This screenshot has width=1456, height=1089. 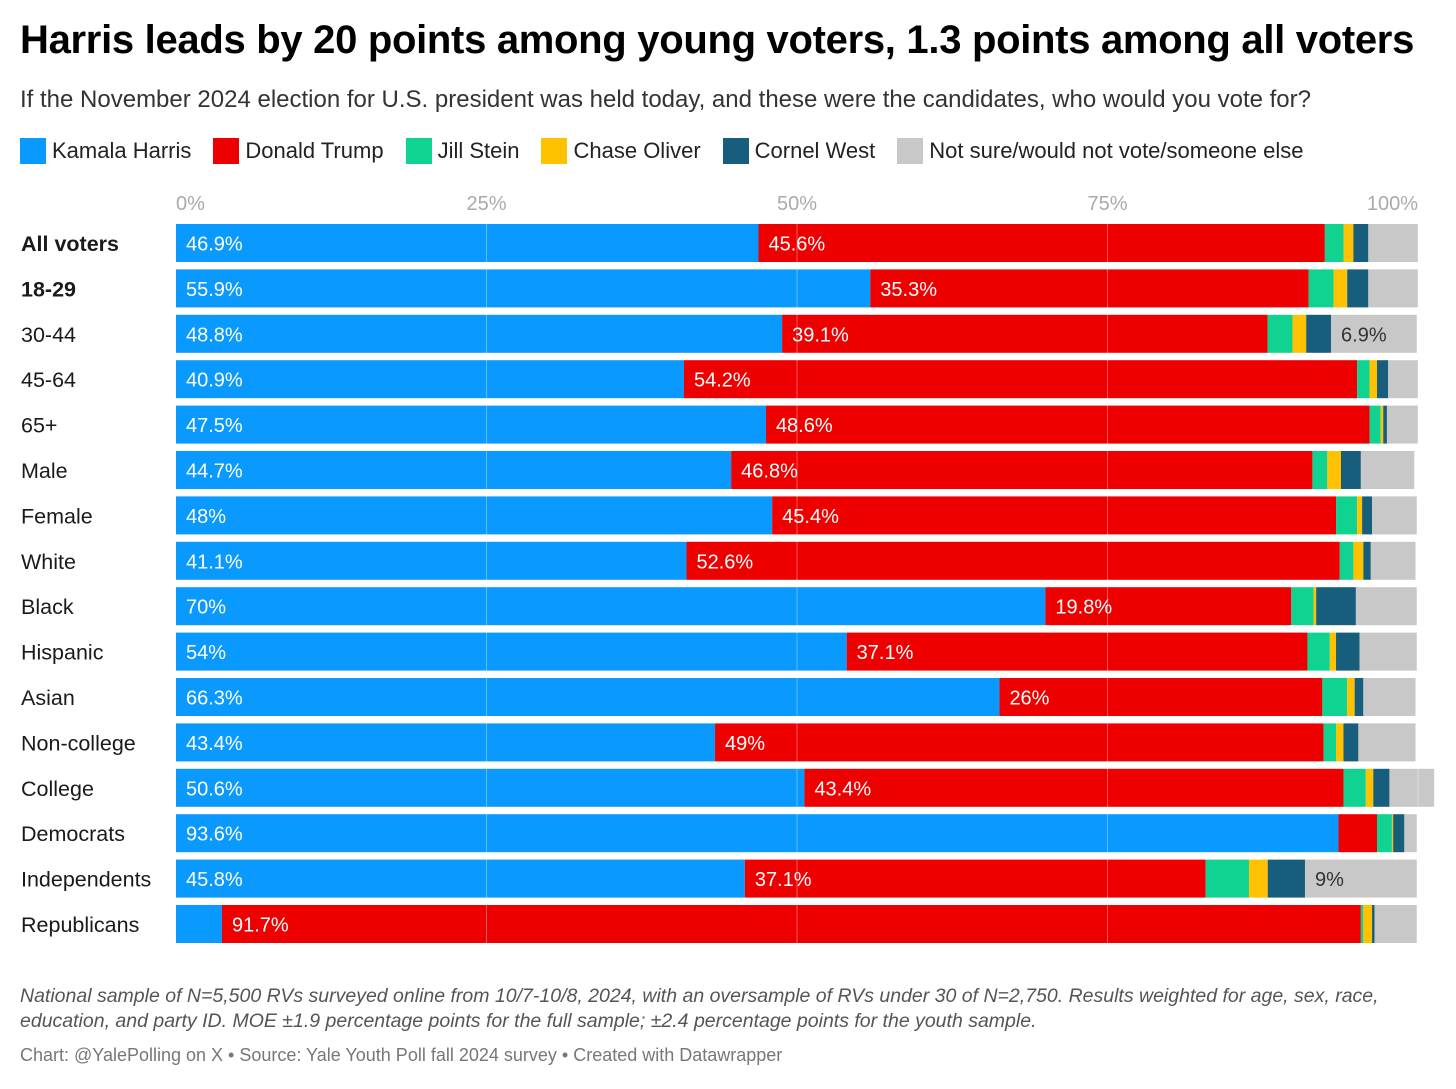 I want to click on data-label: 48%, so click(x=206, y=517).